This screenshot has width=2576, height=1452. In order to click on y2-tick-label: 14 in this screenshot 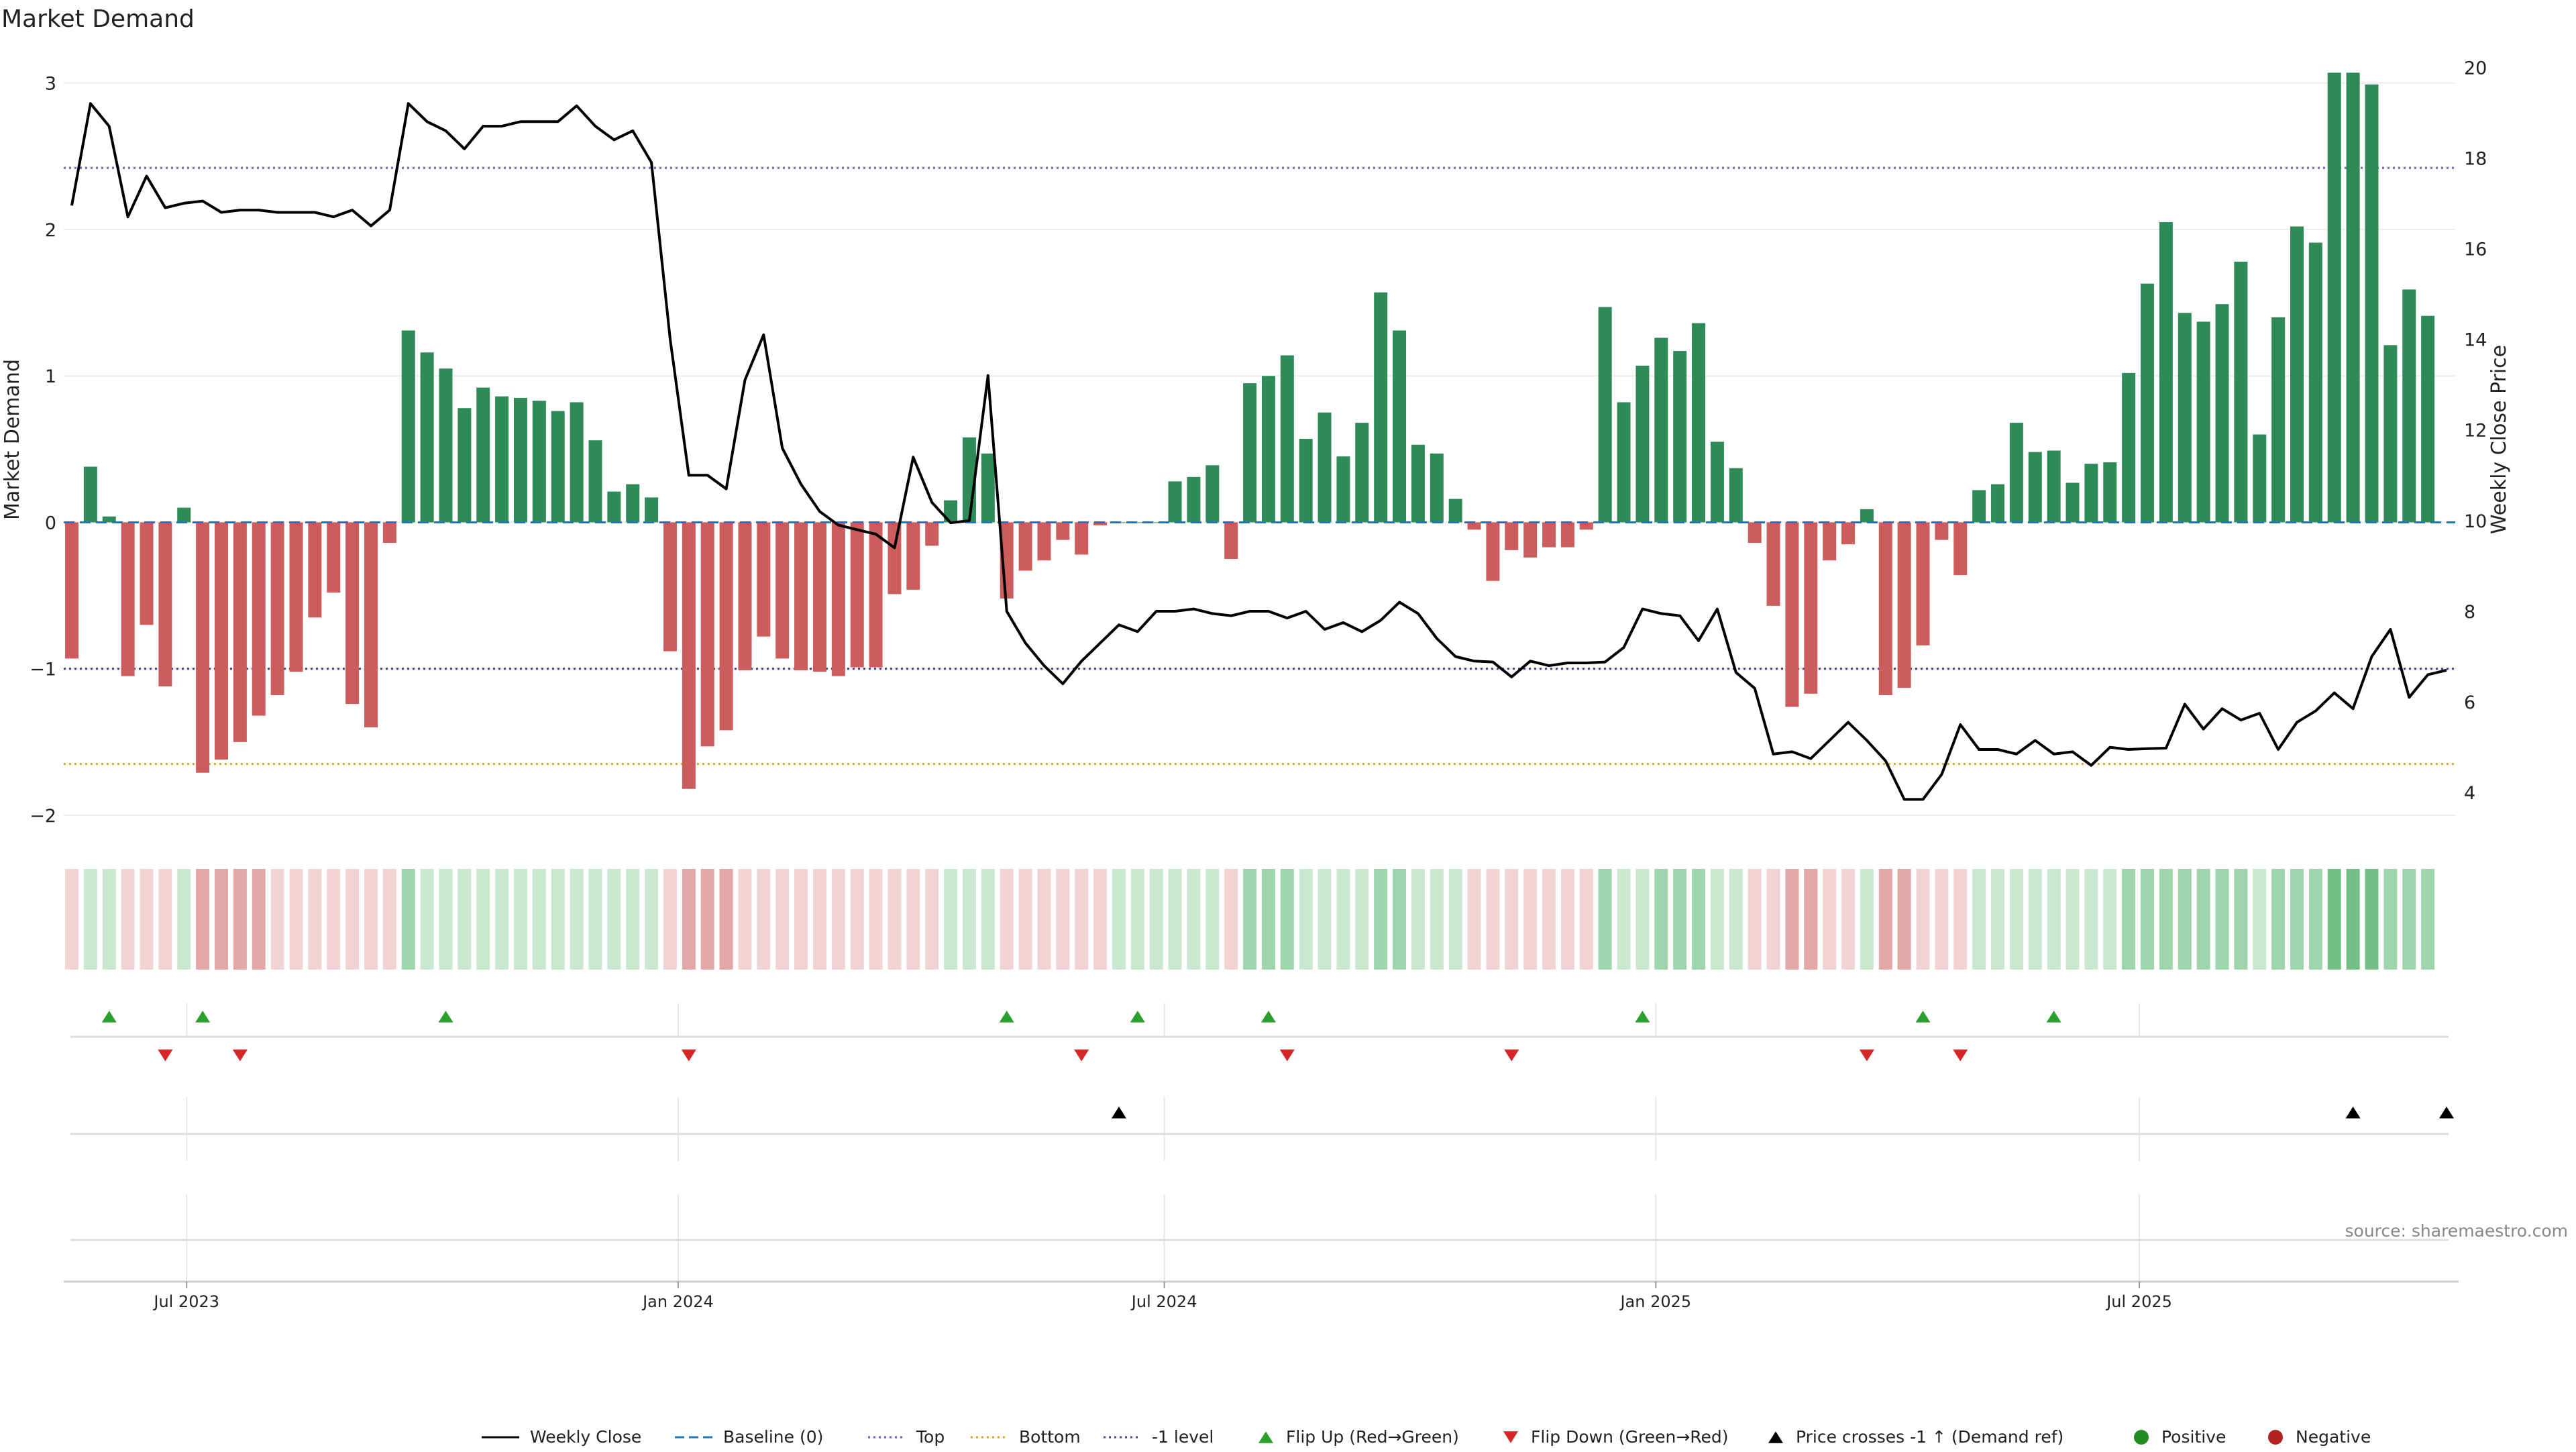, I will do `click(2475, 341)`.